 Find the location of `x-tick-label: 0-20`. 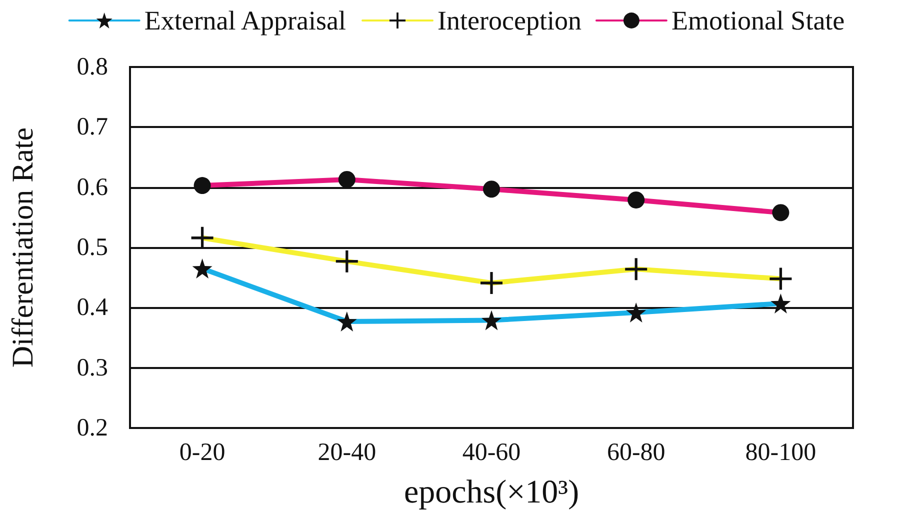

x-tick-label: 0-20 is located at coordinates (202, 452).